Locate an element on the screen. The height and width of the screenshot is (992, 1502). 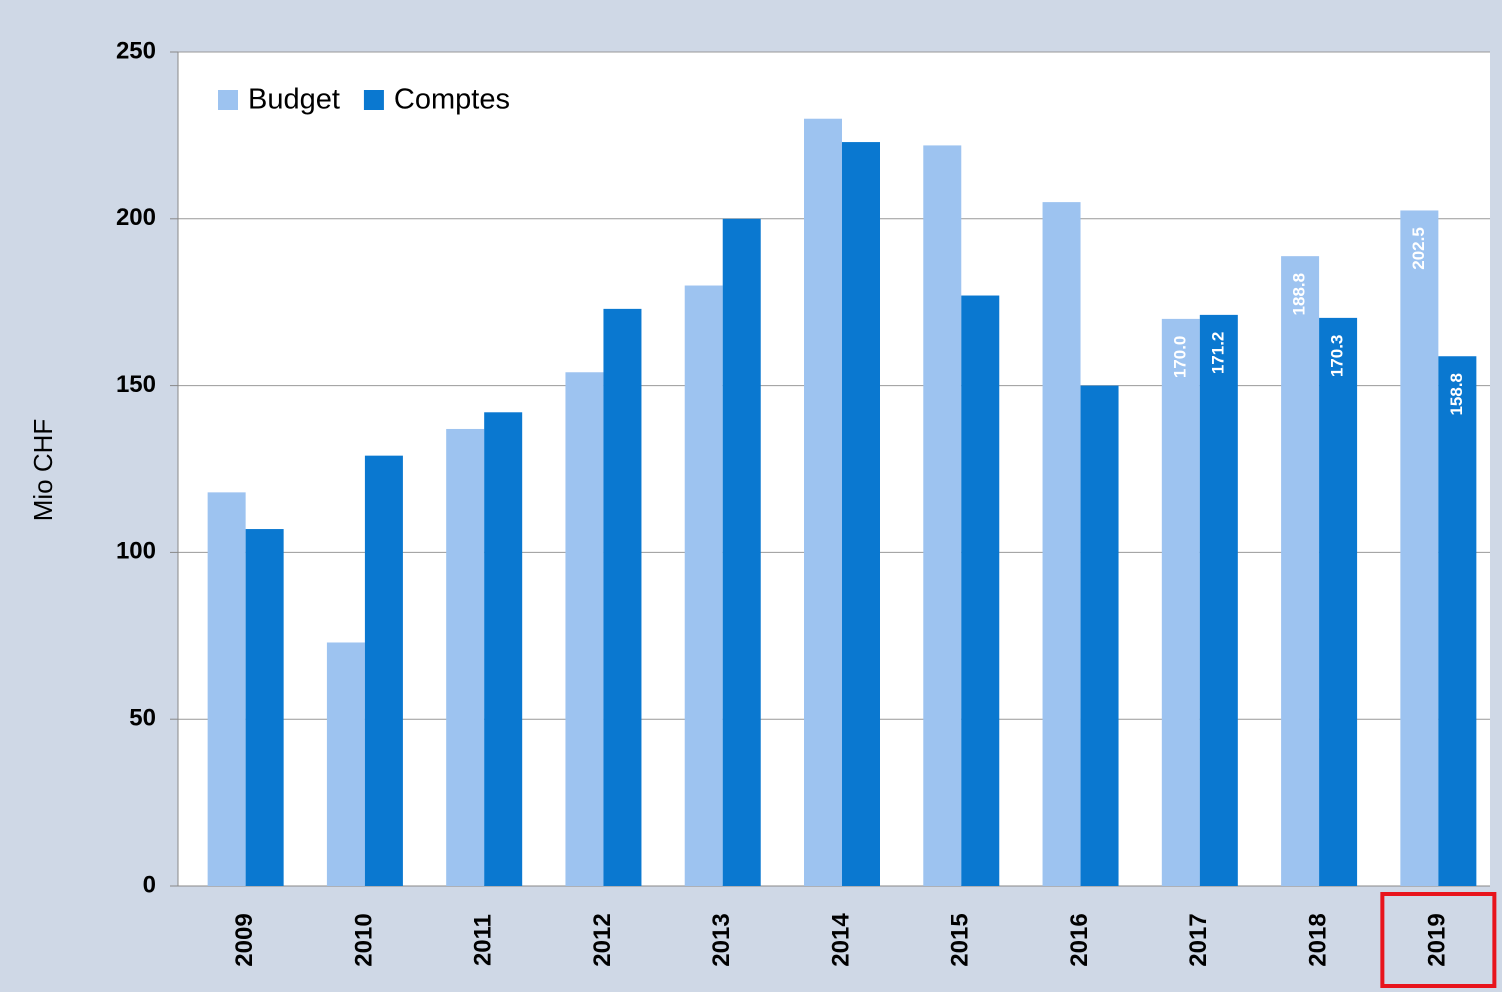
x-tick-label: 2015 is located at coordinates (960, 939).